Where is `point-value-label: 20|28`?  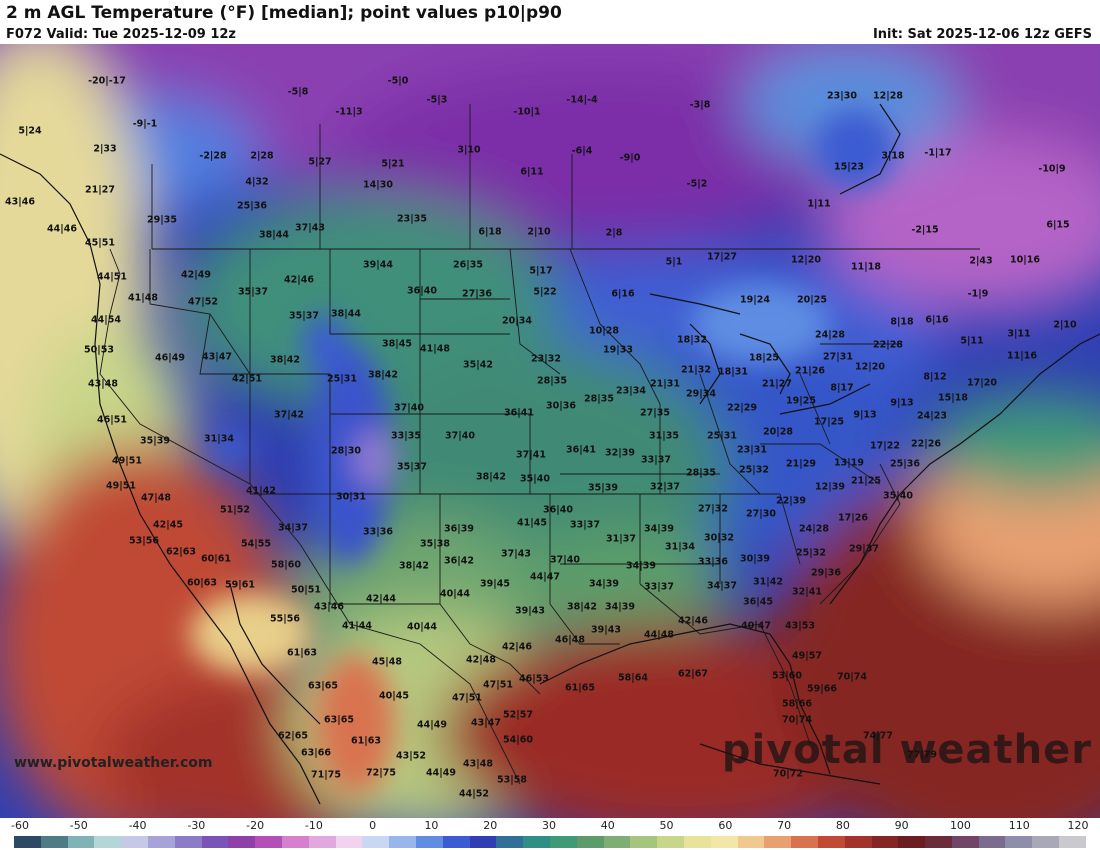 point-value-label: 20|28 is located at coordinates (778, 432).